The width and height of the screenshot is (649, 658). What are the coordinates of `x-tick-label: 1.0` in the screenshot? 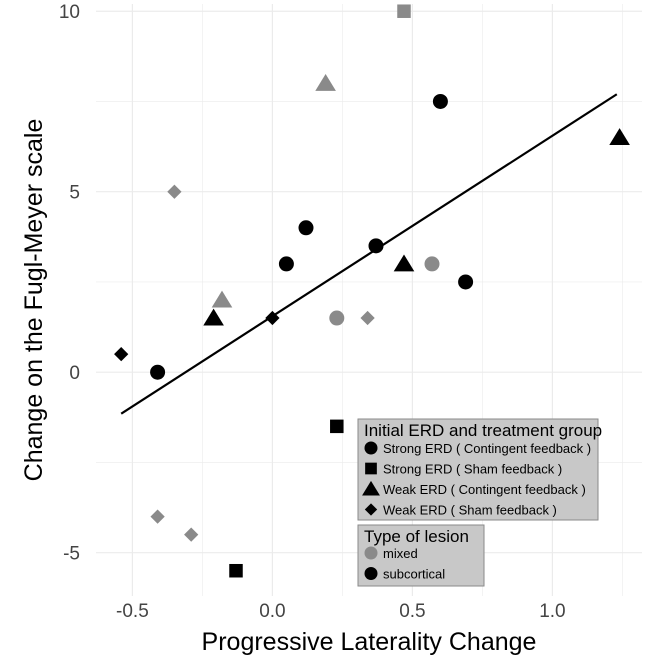 It's located at (552, 611).